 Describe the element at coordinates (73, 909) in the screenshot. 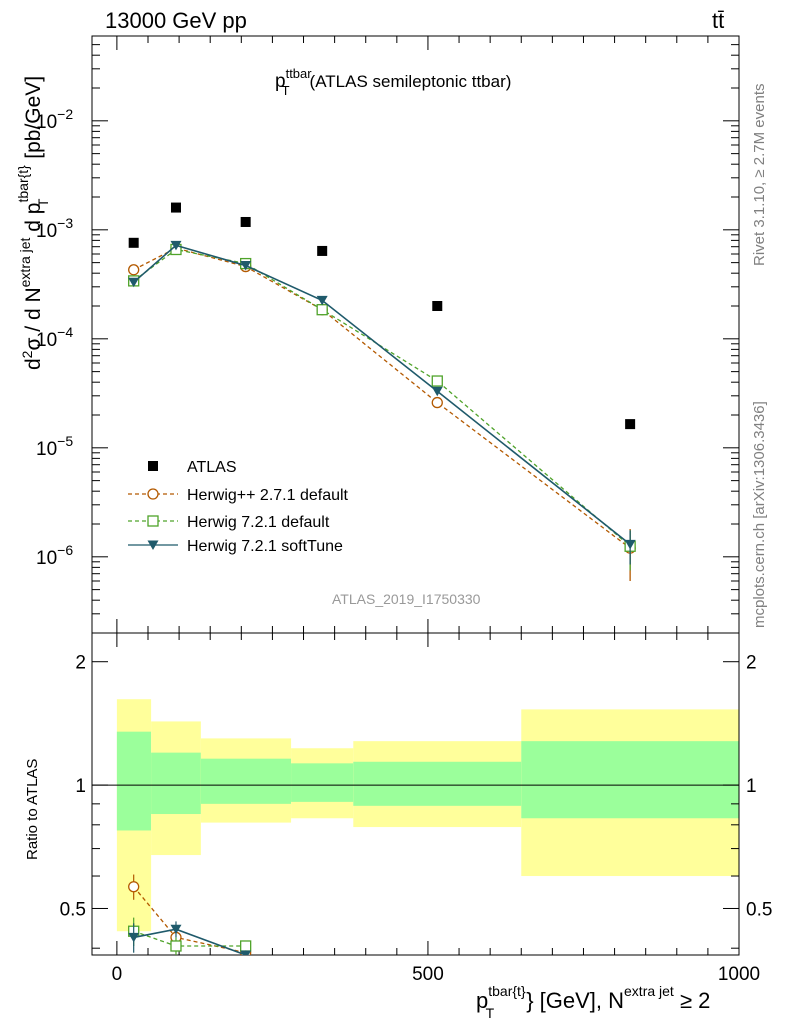

I see `ratio-y-tick-label: 0.5` at that location.